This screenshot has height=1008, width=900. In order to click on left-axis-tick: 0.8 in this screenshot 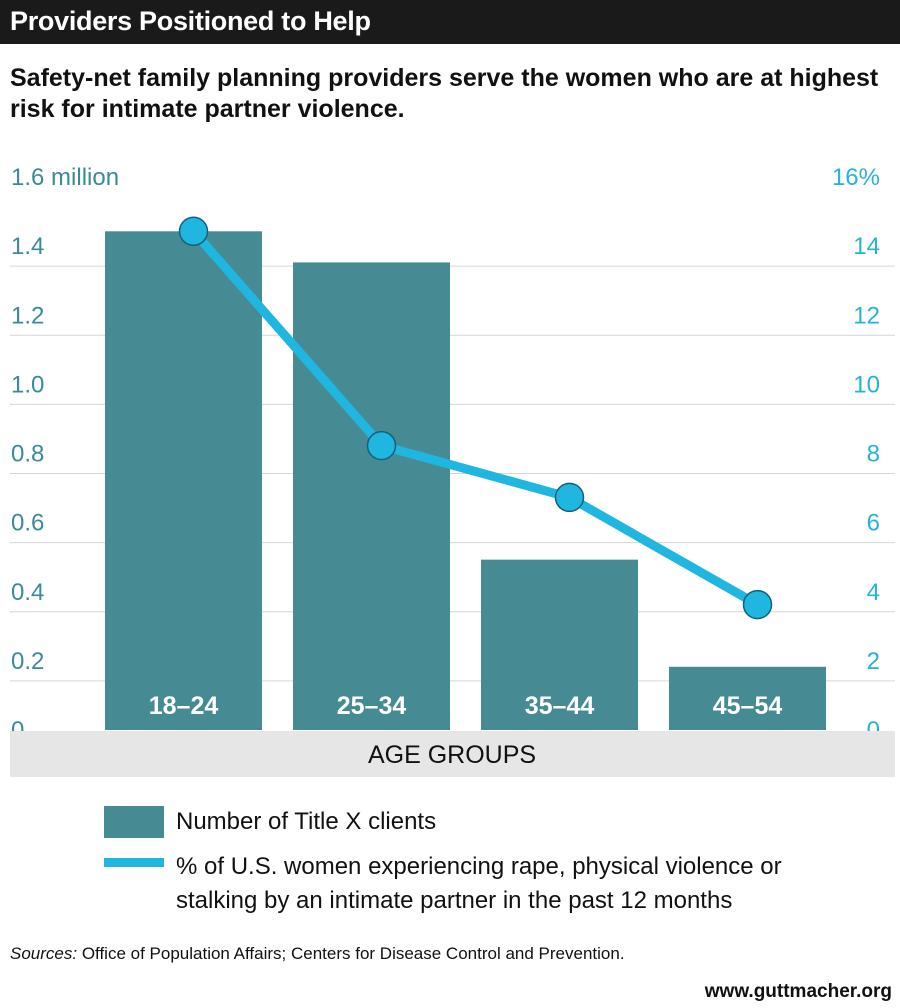, I will do `click(27, 454)`.